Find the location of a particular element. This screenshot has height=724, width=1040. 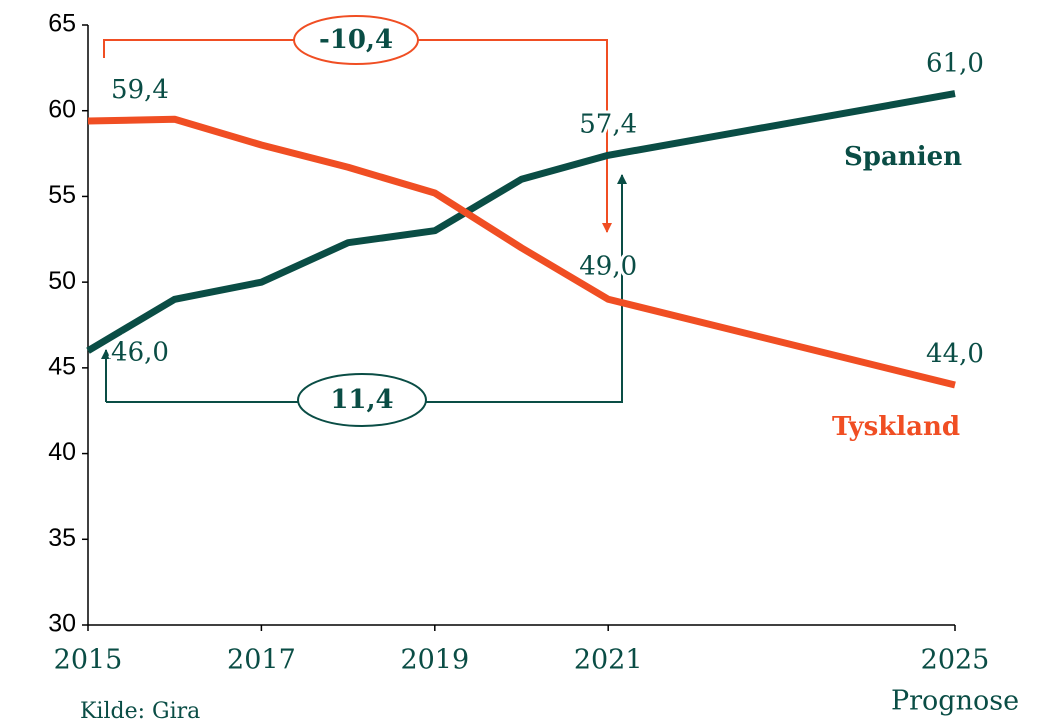

x-note: Prognose is located at coordinates (955, 701).